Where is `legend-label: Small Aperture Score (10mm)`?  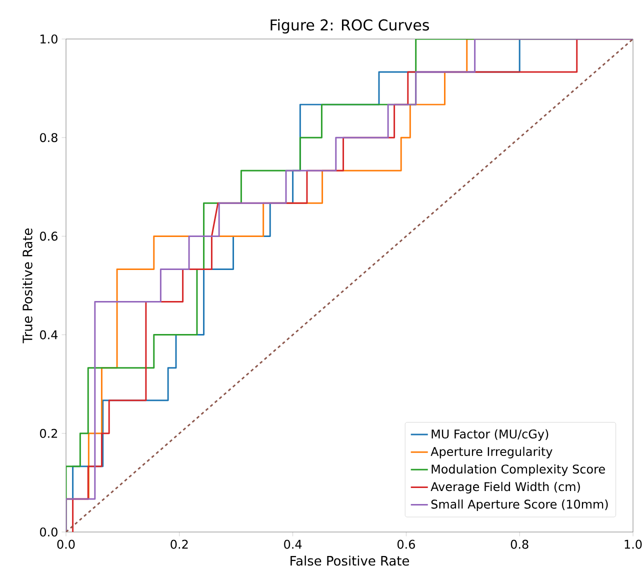 legend-label: Small Aperture Score (10mm) is located at coordinates (519, 505).